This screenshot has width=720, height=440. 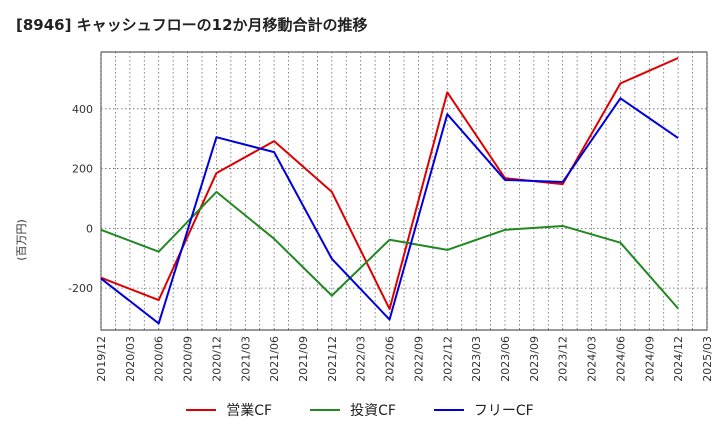 I want to click on x-tick-label: 2021/06, so click(x=274, y=359).